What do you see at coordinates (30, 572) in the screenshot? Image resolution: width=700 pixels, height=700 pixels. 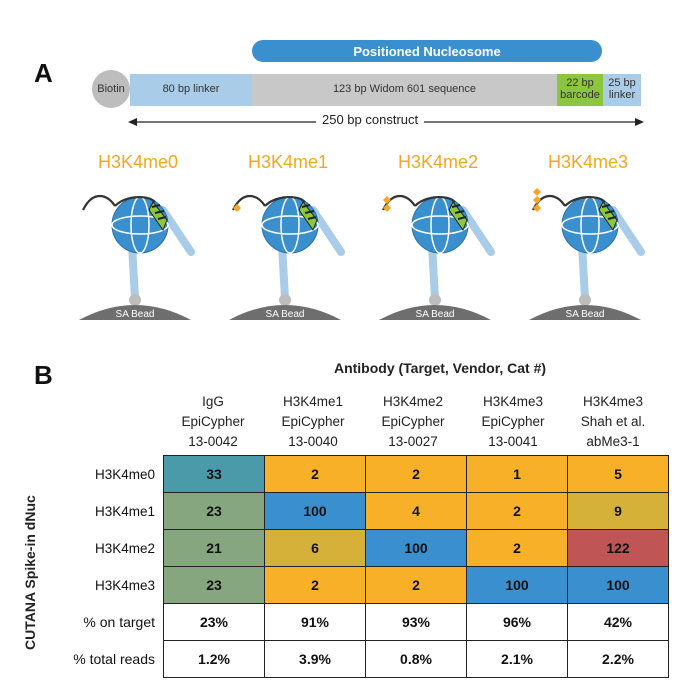 I see `y-axis-label: CUTANA Spike-in dNuc` at bounding box center [30, 572].